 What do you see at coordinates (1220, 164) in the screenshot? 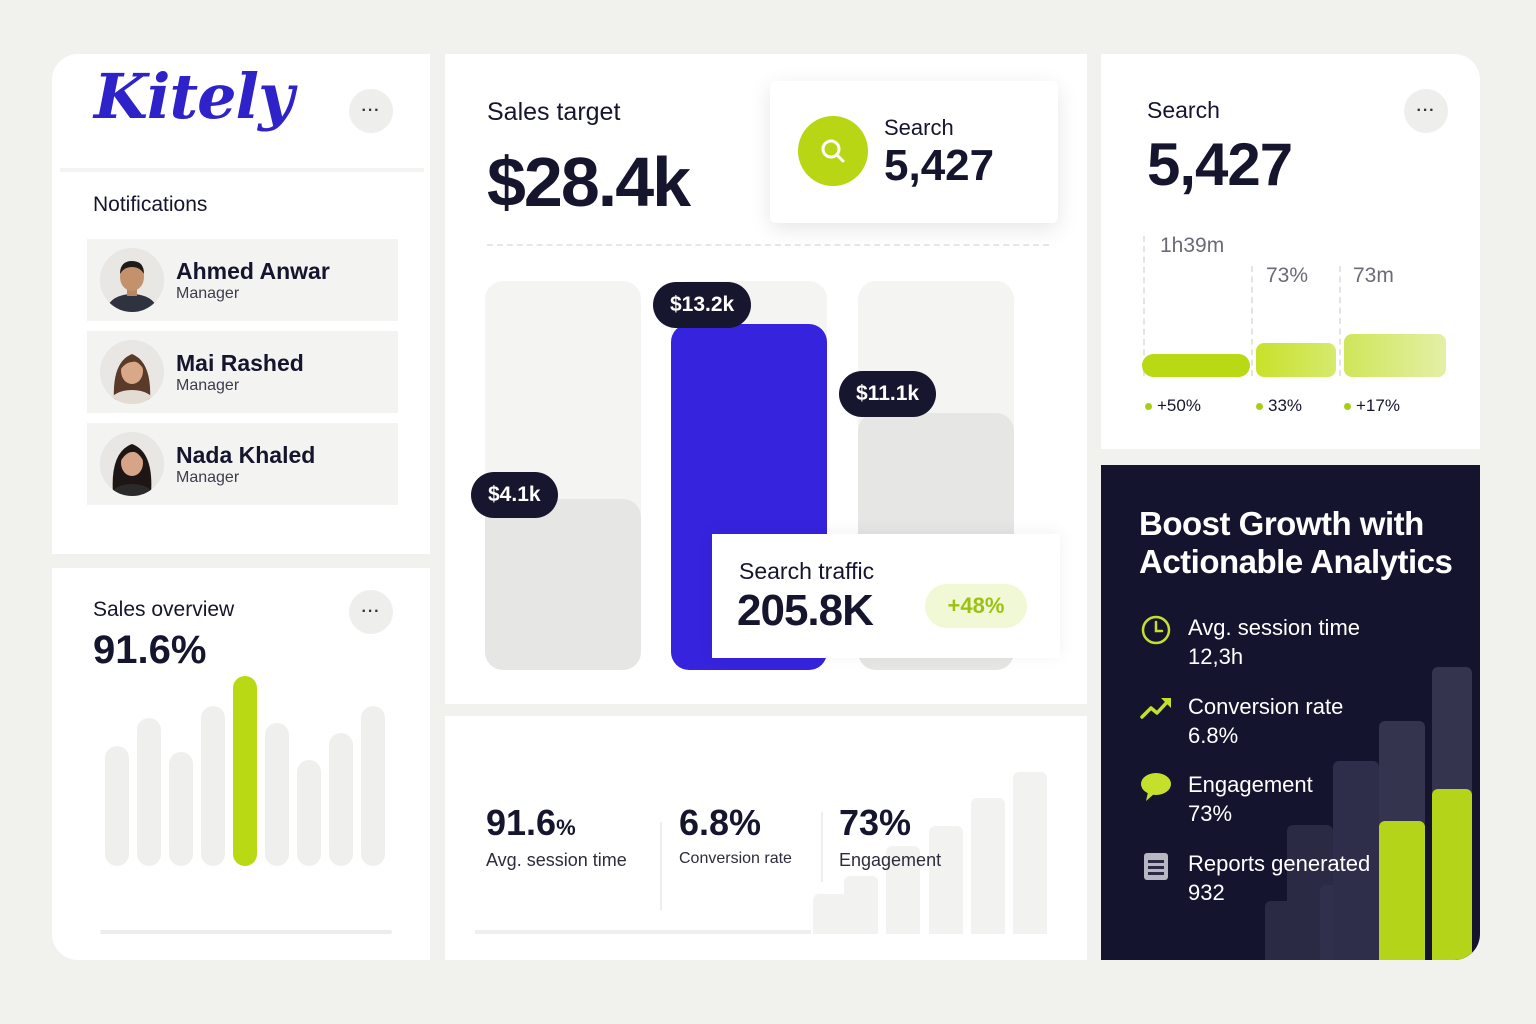
I see `search-card-value: 5,427` at bounding box center [1220, 164].